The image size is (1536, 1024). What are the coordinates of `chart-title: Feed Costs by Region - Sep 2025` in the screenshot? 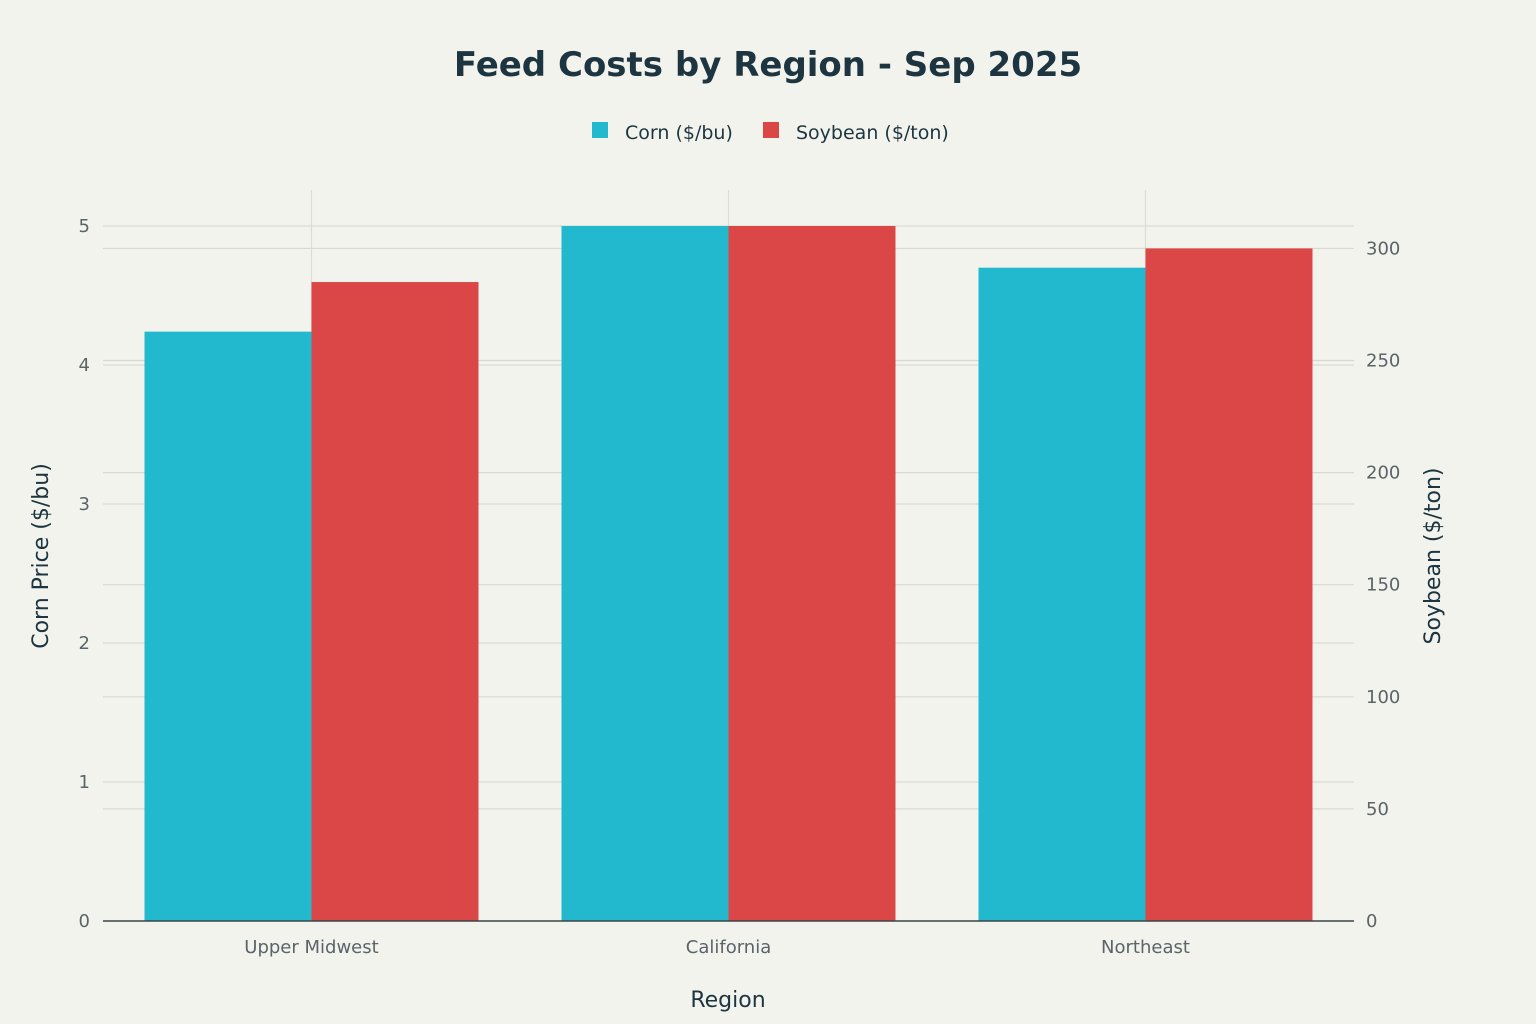 It's located at (768, 65).